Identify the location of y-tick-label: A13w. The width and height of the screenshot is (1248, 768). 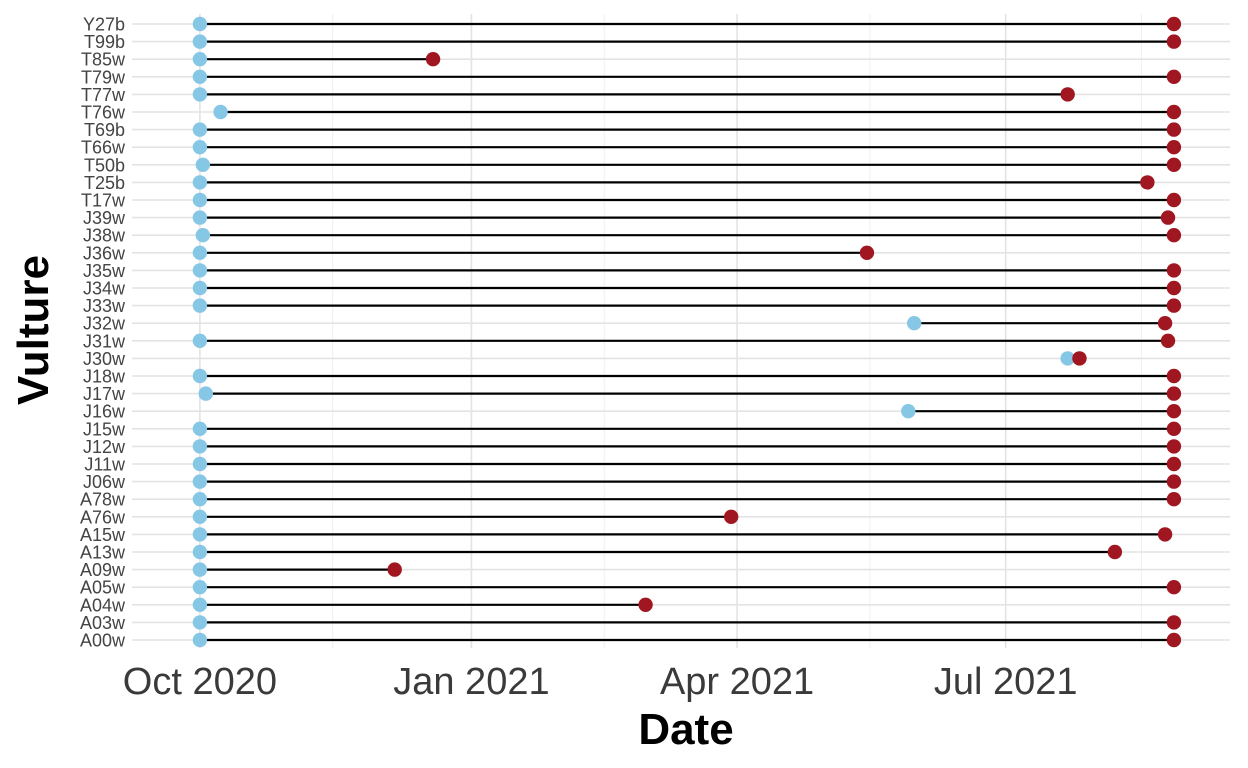
(103, 553).